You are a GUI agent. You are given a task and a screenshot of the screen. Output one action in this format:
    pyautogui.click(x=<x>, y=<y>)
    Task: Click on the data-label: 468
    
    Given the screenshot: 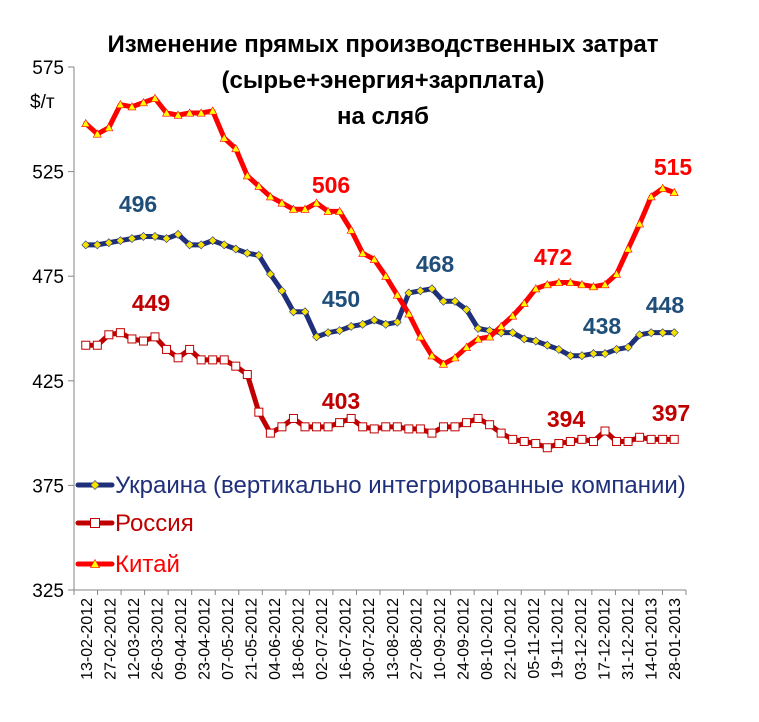 What is the action you would take?
    pyautogui.click(x=435, y=264)
    